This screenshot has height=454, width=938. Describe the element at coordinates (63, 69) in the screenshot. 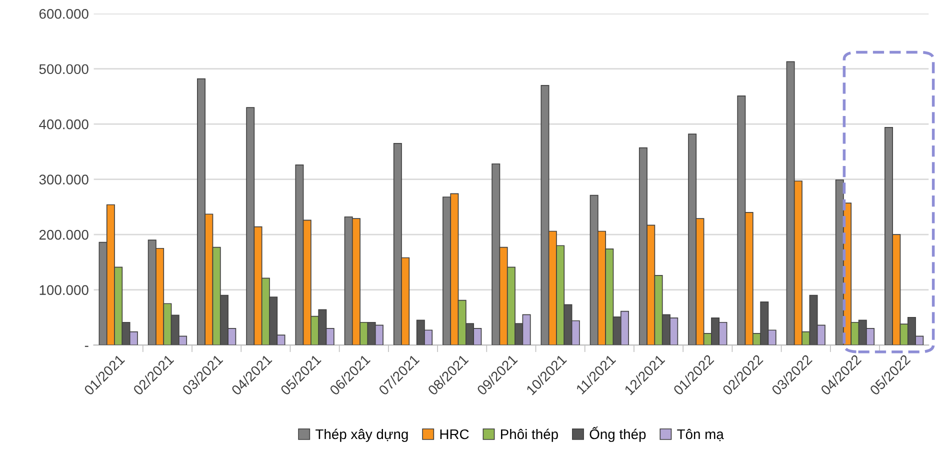

I see `y-tick-label: 500.000` at that location.